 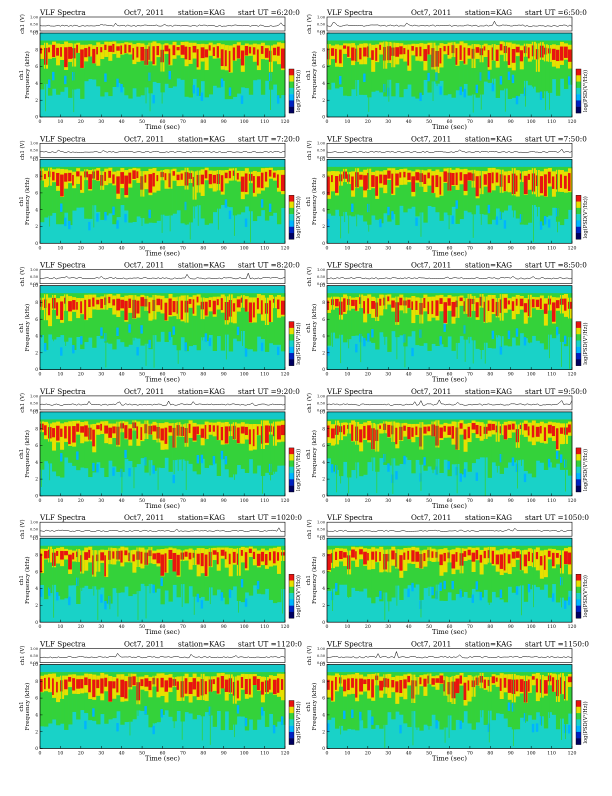 I want to click on panel-start-ut: start UT =7:20:0, so click(x=269, y=138).